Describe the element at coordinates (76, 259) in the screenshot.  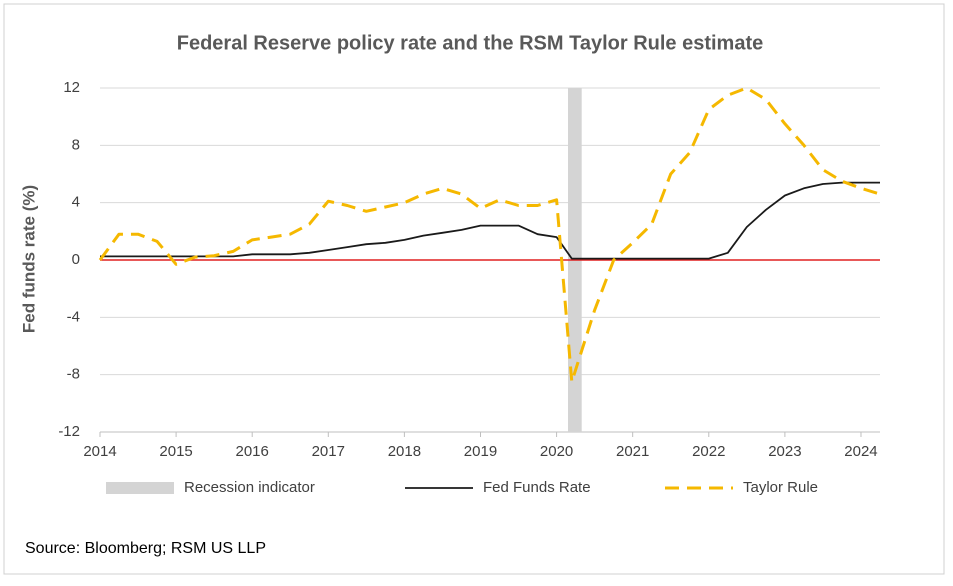
I see `y-tick-label: 0` at that location.